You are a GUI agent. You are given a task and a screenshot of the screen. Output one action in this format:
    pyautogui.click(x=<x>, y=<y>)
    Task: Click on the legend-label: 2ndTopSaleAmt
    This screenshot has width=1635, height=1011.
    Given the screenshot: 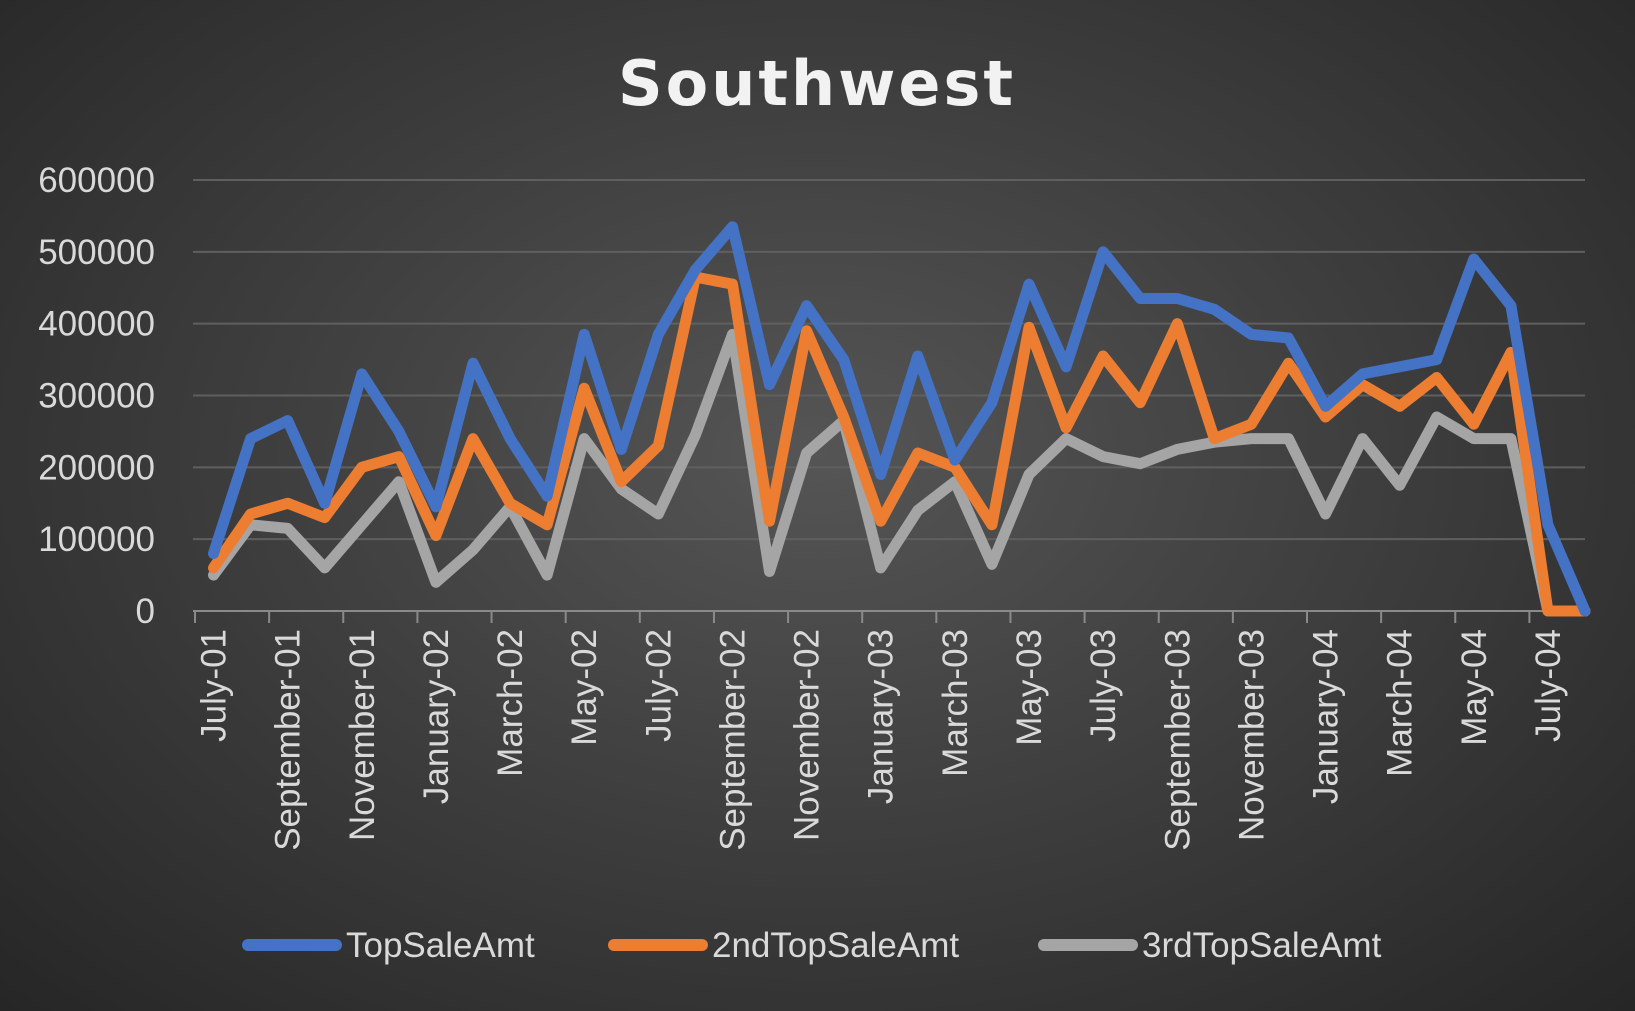 What is the action you would take?
    pyautogui.click(x=835, y=945)
    